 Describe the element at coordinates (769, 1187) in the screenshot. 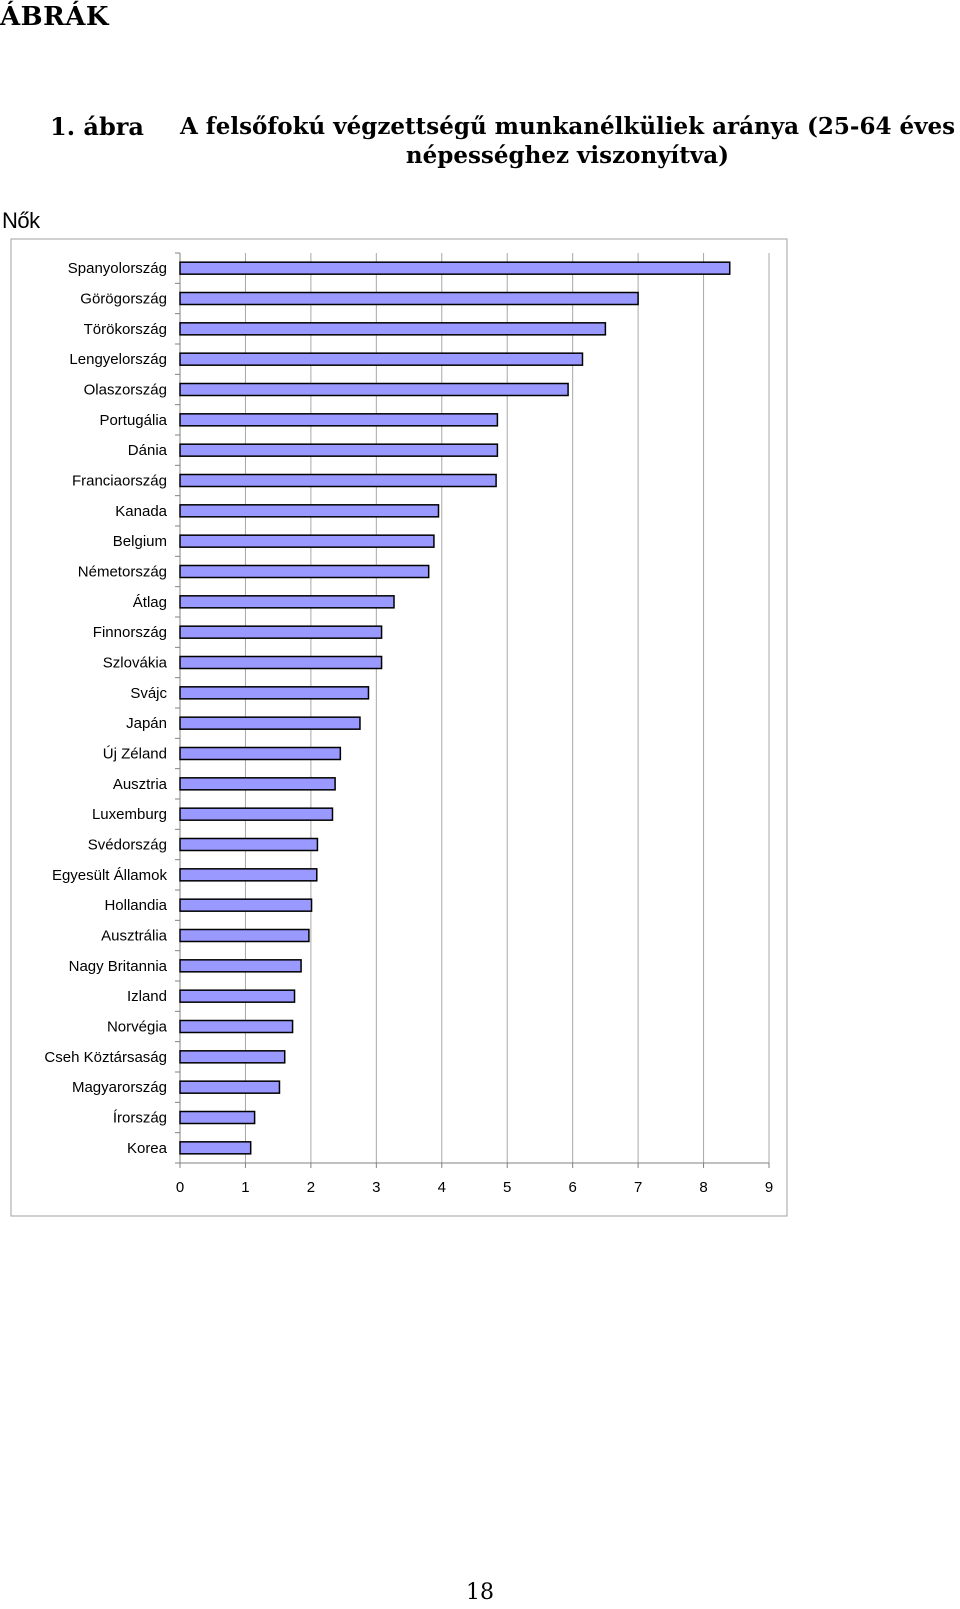

I see `x-tick-label: 9` at that location.